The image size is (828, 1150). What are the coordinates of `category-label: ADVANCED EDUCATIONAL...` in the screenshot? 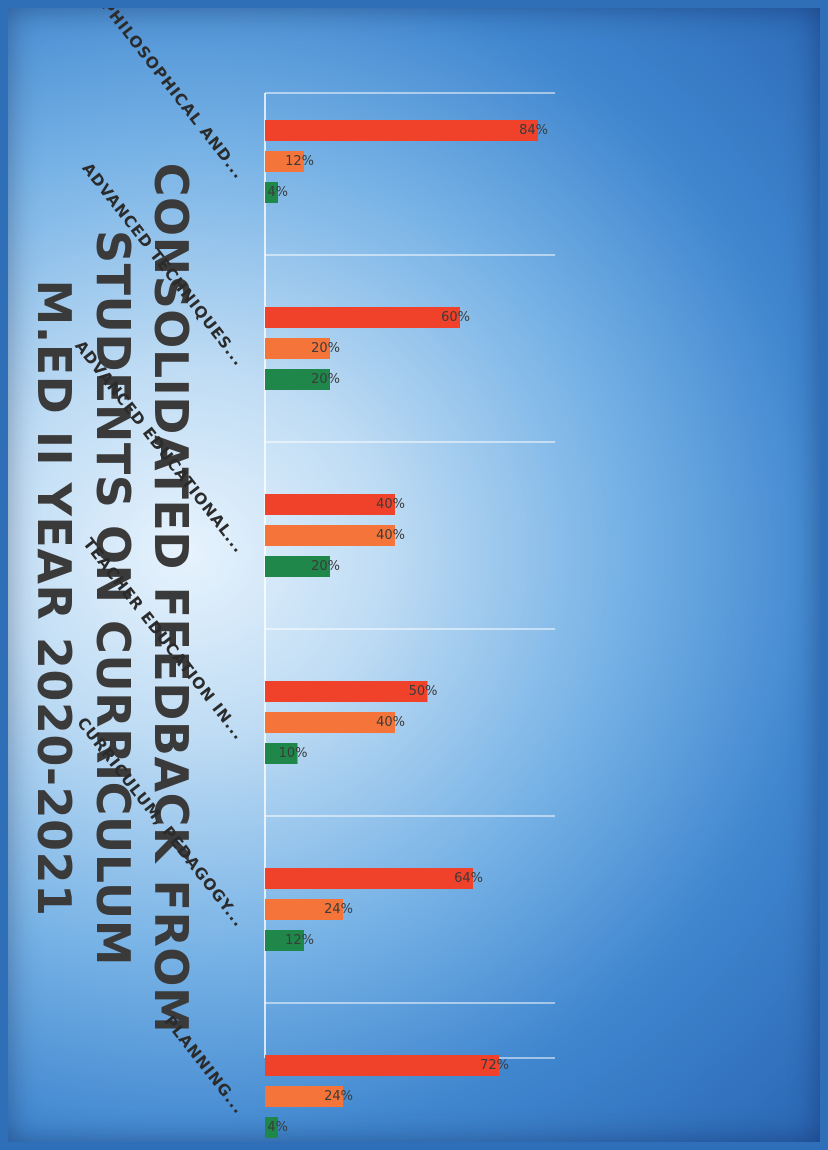 It's located at (159, 446).